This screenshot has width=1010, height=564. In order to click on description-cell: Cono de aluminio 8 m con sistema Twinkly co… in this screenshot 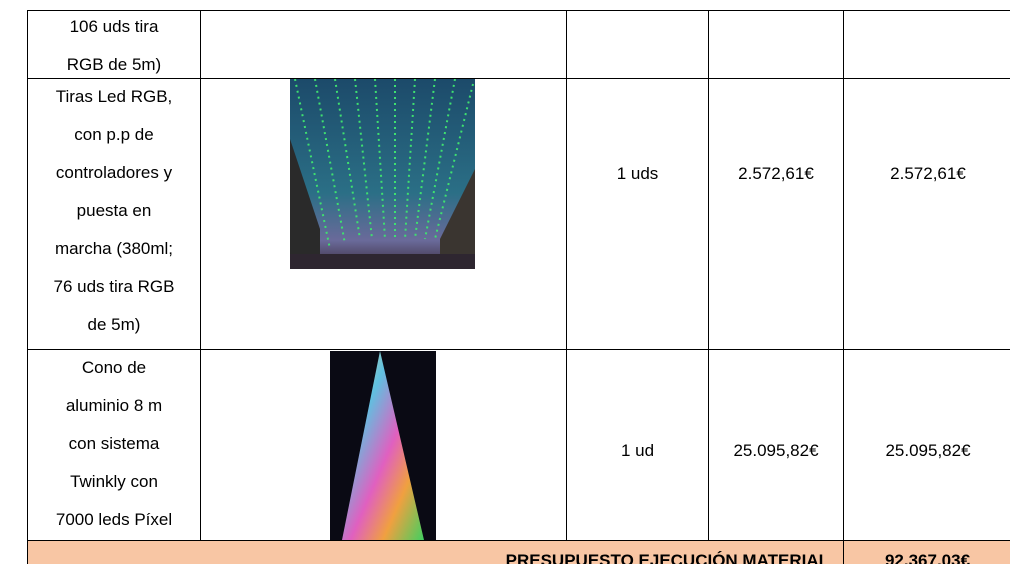, I will do `click(114, 445)`.